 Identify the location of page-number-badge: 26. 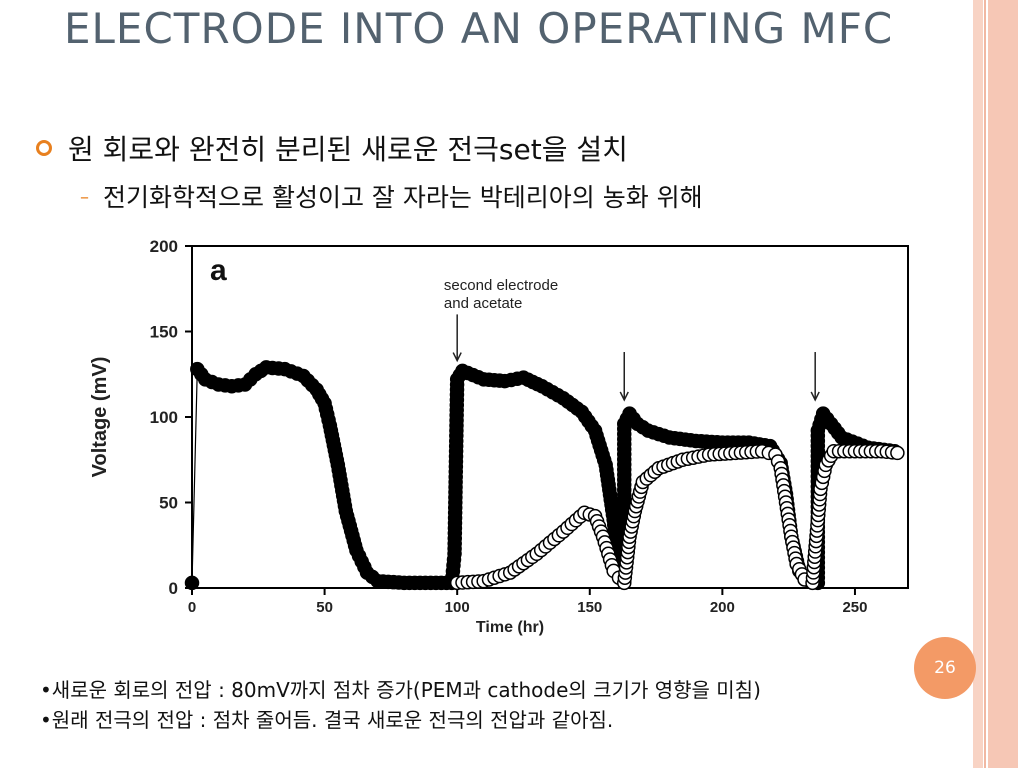
(945, 668).